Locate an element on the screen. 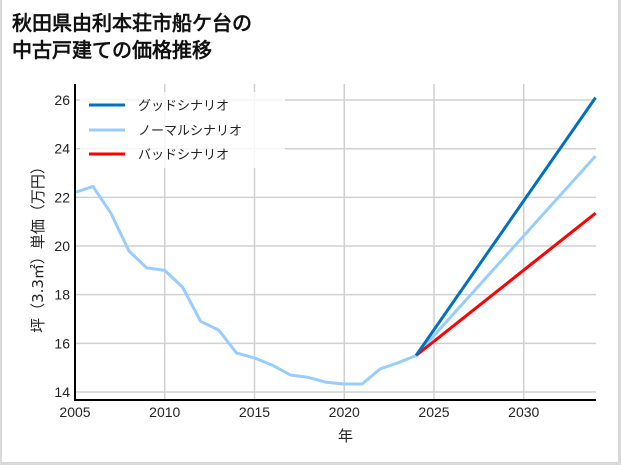 The image size is (621, 465). x-tick-labels: 2005 2010 2015 2020 2025 2030 is located at coordinates (299, 412).